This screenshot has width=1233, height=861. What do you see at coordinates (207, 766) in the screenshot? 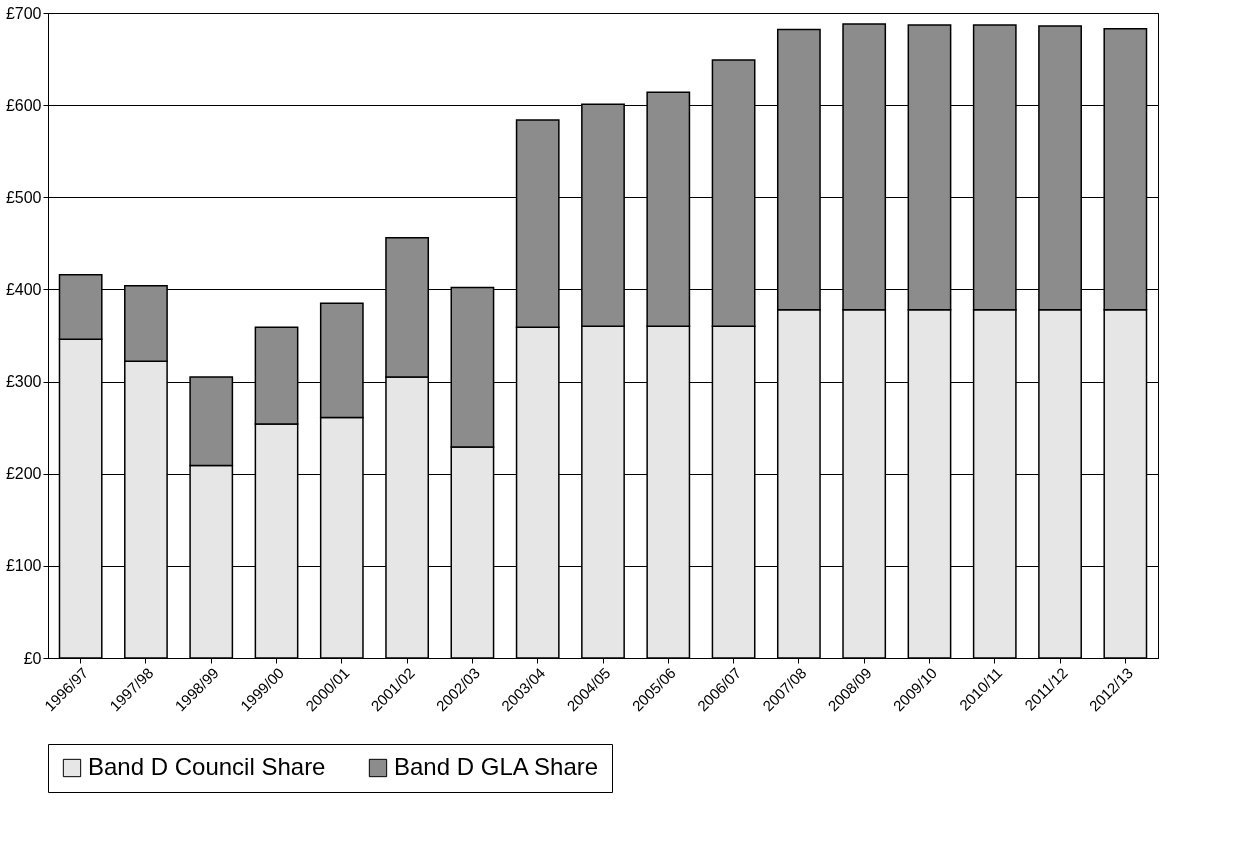
I see `legend-label: Band D Council Share` at bounding box center [207, 766].